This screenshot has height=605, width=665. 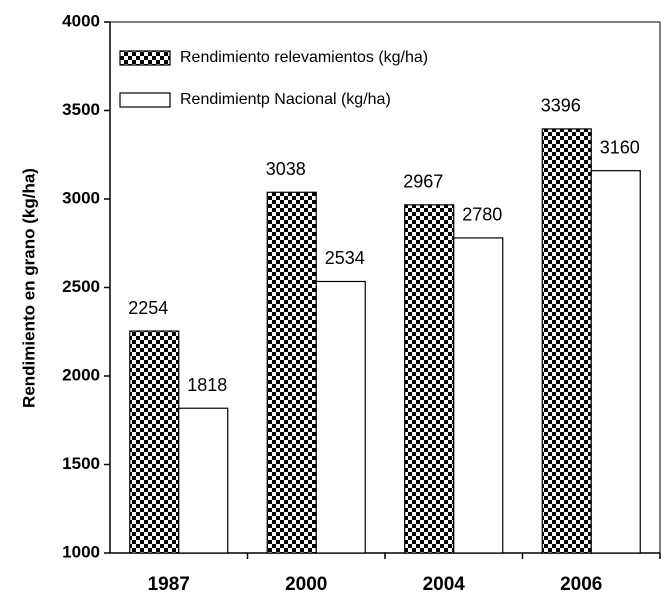 What do you see at coordinates (306, 584) in the screenshot?
I see `x-tick-label: 2000` at bounding box center [306, 584].